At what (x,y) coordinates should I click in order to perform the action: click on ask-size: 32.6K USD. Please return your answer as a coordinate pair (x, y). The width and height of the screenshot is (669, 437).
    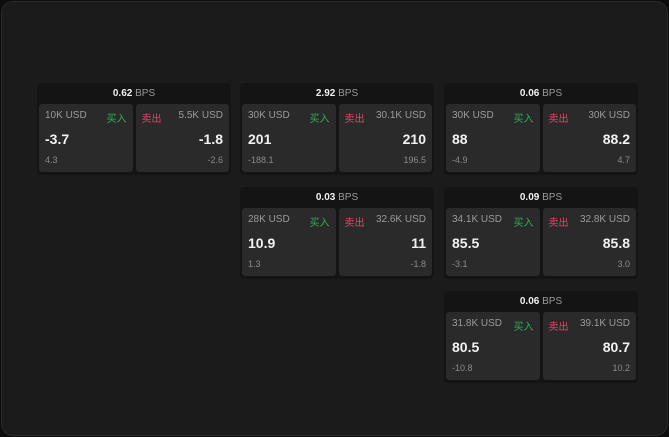
    Looking at the image, I should click on (400, 219).